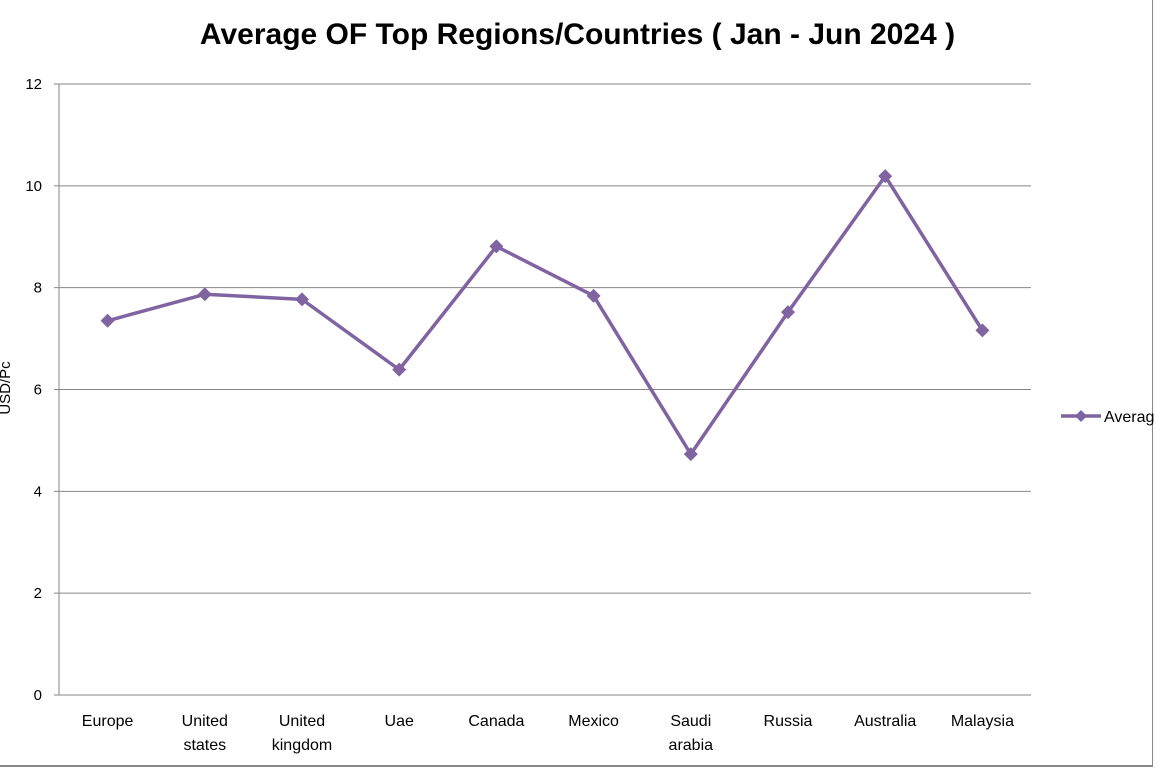  What do you see at coordinates (204, 745) in the screenshot?
I see `x-tick-label-united-states: states` at bounding box center [204, 745].